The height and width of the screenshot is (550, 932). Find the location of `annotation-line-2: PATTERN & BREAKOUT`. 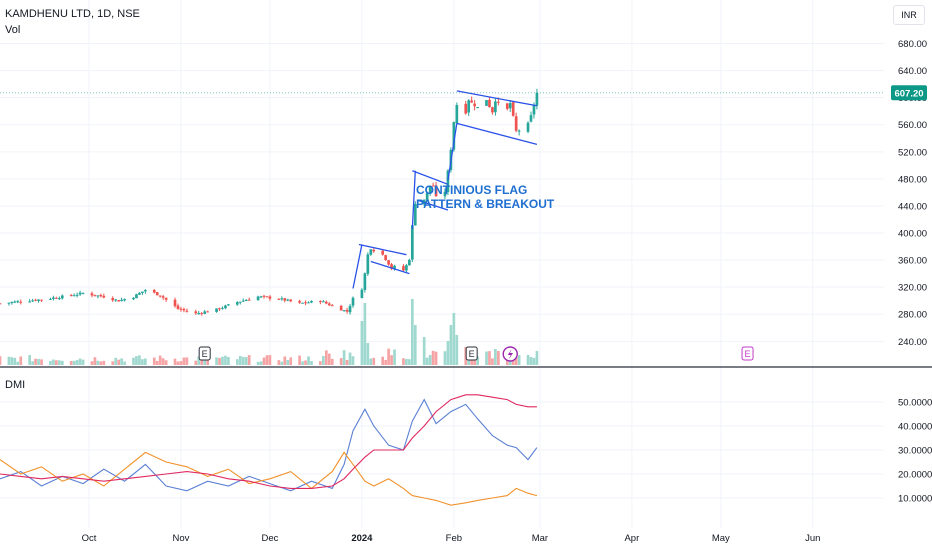

annotation-line-2: PATTERN & BREAKOUT is located at coordinates (485, 204).